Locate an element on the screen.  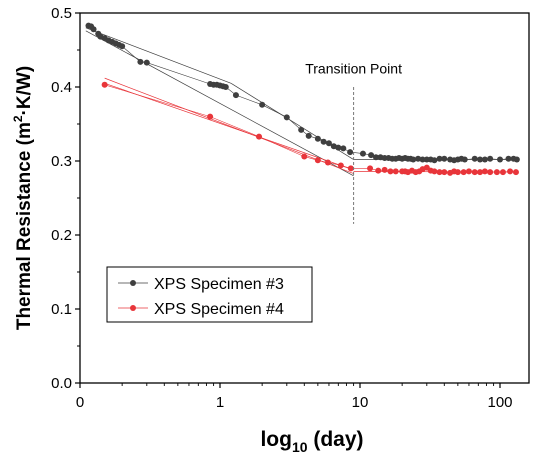
y-axis-title: Thermal Resistance (m2·K/W) is located at coordinates (23, 198).